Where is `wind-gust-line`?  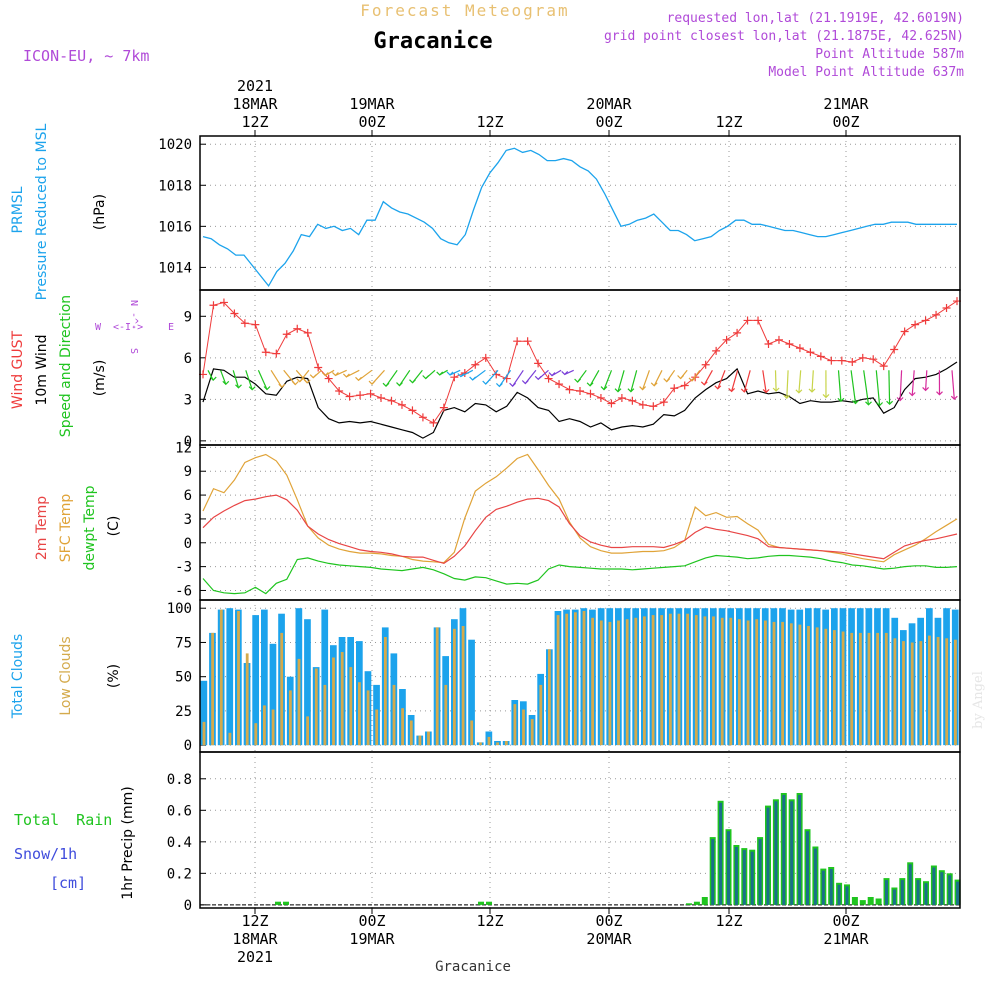 wind-gust-line is located at coordinates (580, 362).